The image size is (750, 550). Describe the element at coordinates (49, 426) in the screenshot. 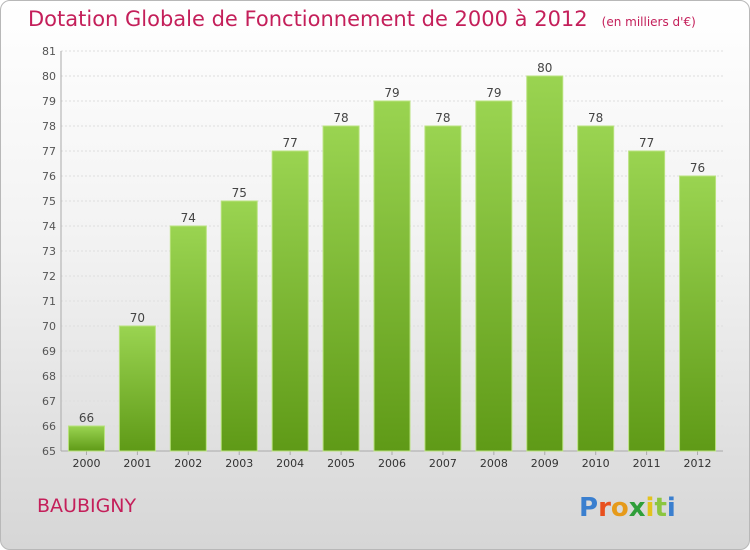

I see `y-tick-label: 66` at that location.